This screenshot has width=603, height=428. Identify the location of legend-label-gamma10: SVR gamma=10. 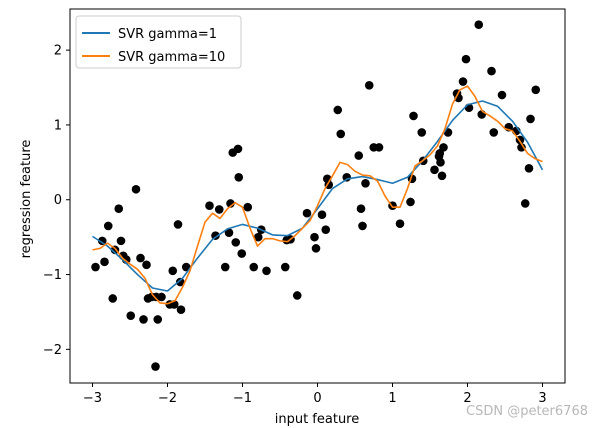
(171, 57).